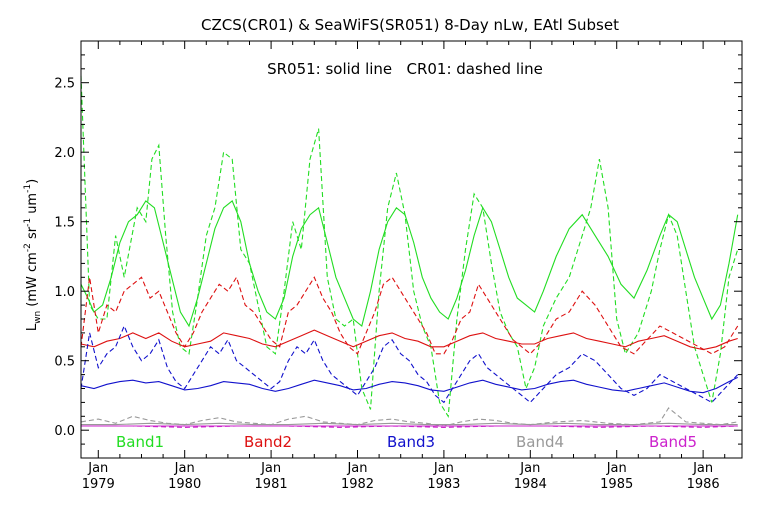 This screenshot has height=512, width=768. Describe the element at coordinates (184, 484) in the screenshot. I see `x-tick-label-year: 1980` at that location.